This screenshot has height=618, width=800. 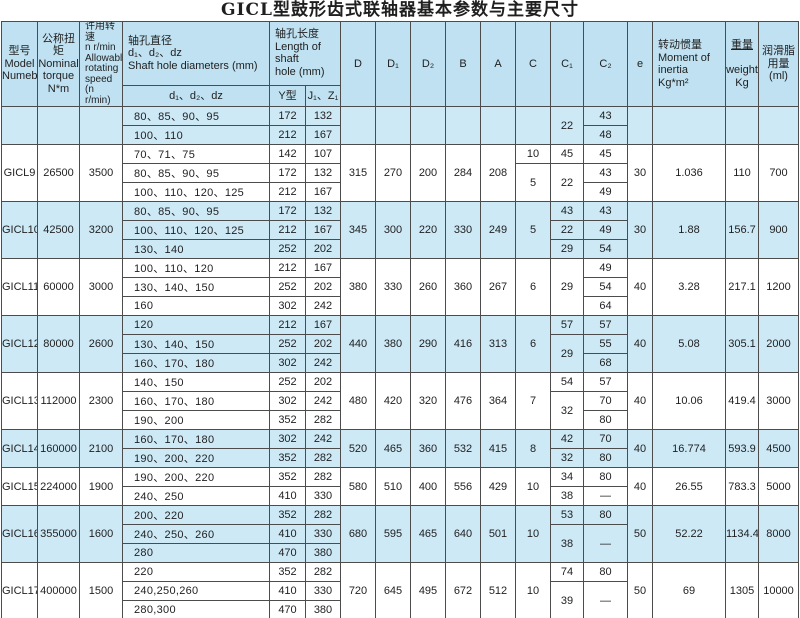 What do you see at coordinates (463, 287) in the screenshot?
I see `B-cell: 360` at bounding box center [463, 287].